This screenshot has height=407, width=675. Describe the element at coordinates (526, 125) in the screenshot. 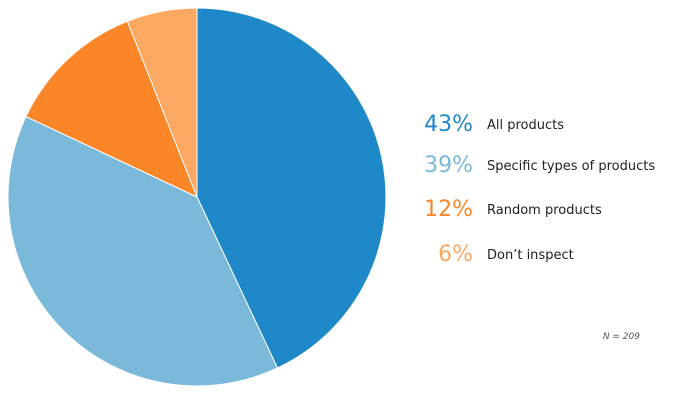

I see `legend-label: All products` at that location.